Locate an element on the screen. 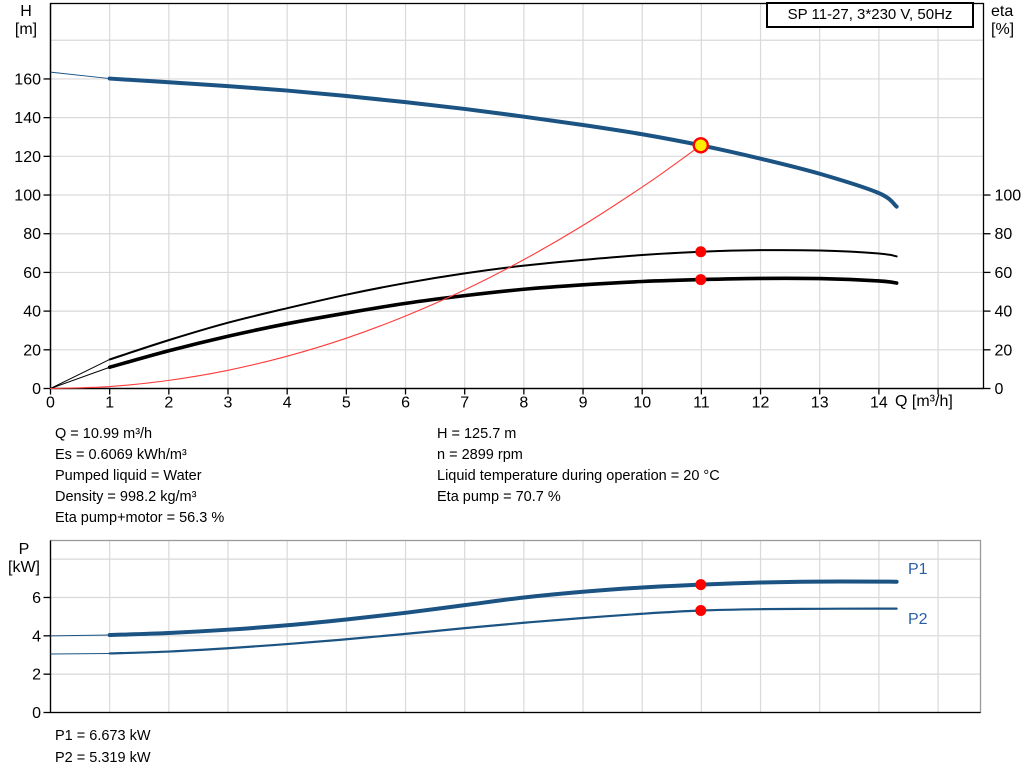  h-axis-title-line1: H is located at coordinates (26, 11).